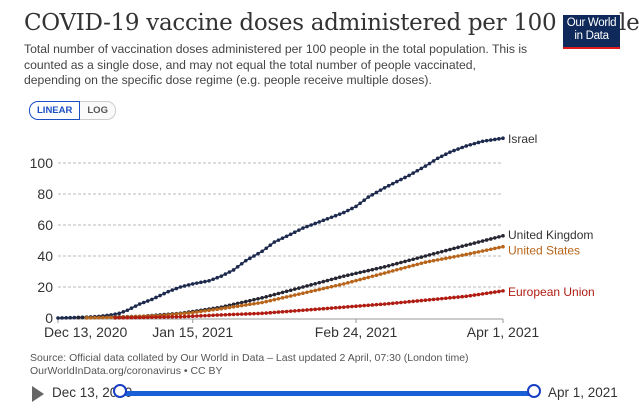 The width and height of the screenshot is (639, 418). Describe the element at coordinates (534, 391) in the screenshot. I see `timeline-end-handle` at that location.